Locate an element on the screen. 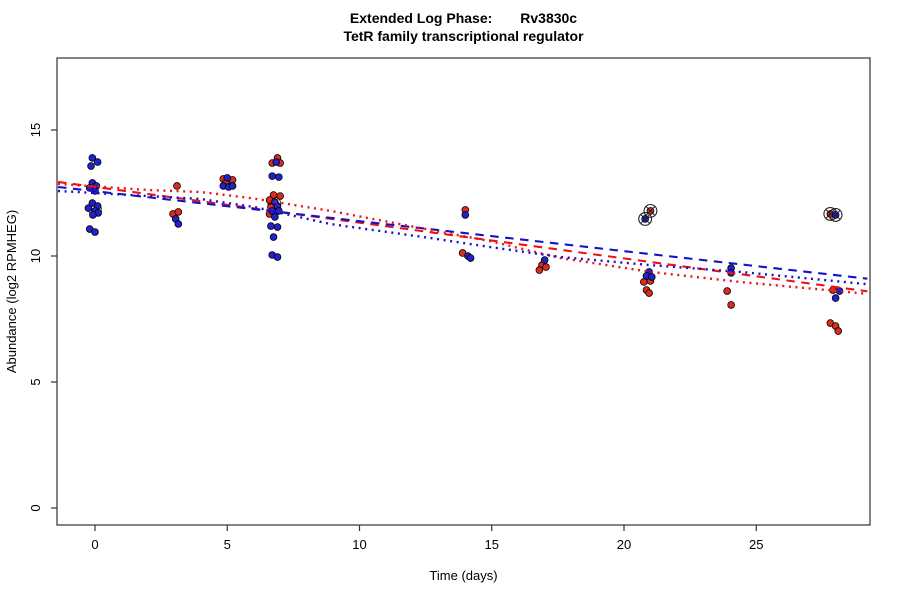 This screenshot has height=600, width=900. y-tick-label: 15 is located at coordinates (35, 130).